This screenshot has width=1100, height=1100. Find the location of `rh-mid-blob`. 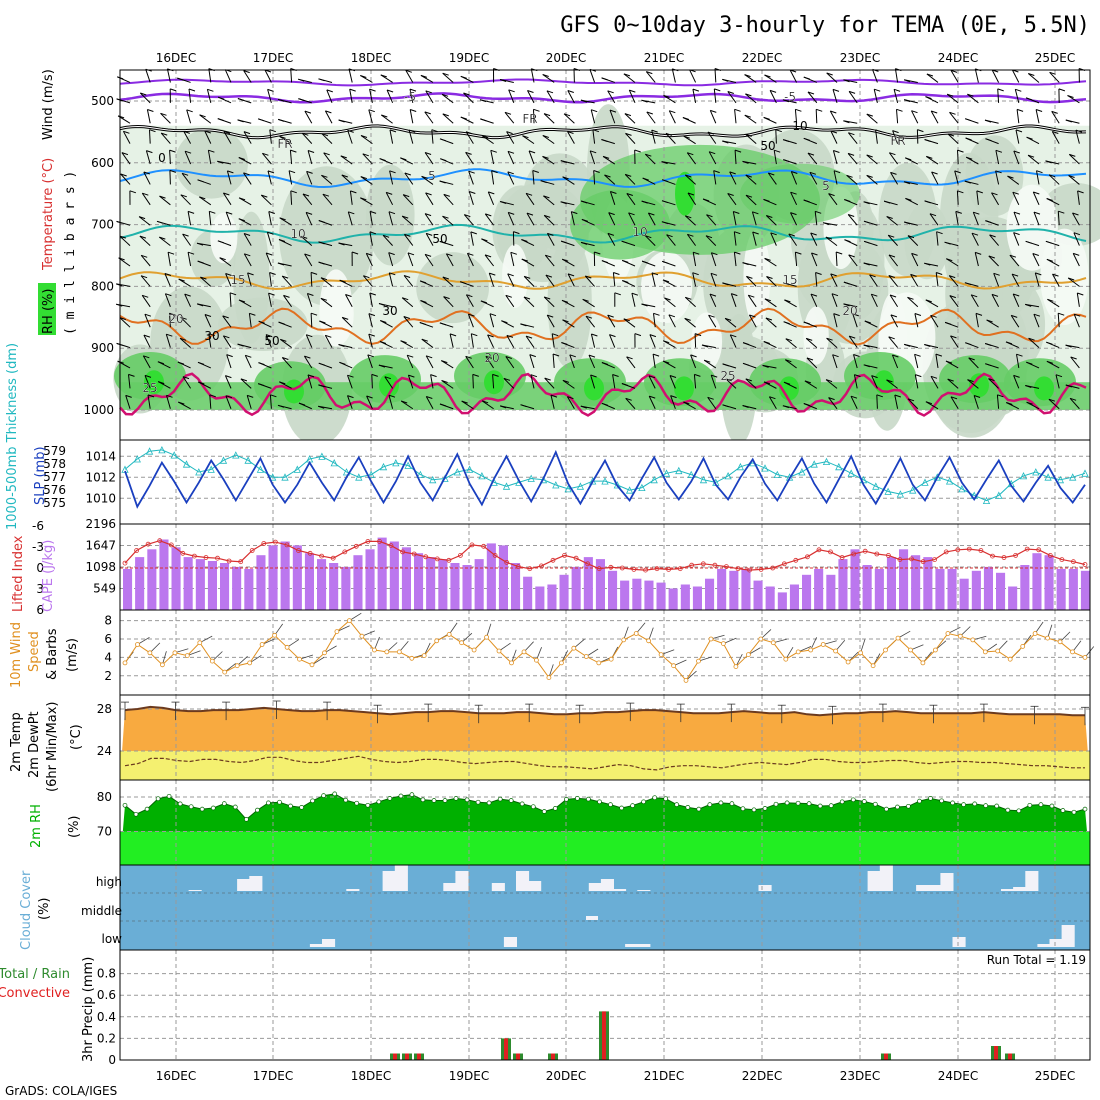

rh-mid-blob is located at coordinates (974, 294).